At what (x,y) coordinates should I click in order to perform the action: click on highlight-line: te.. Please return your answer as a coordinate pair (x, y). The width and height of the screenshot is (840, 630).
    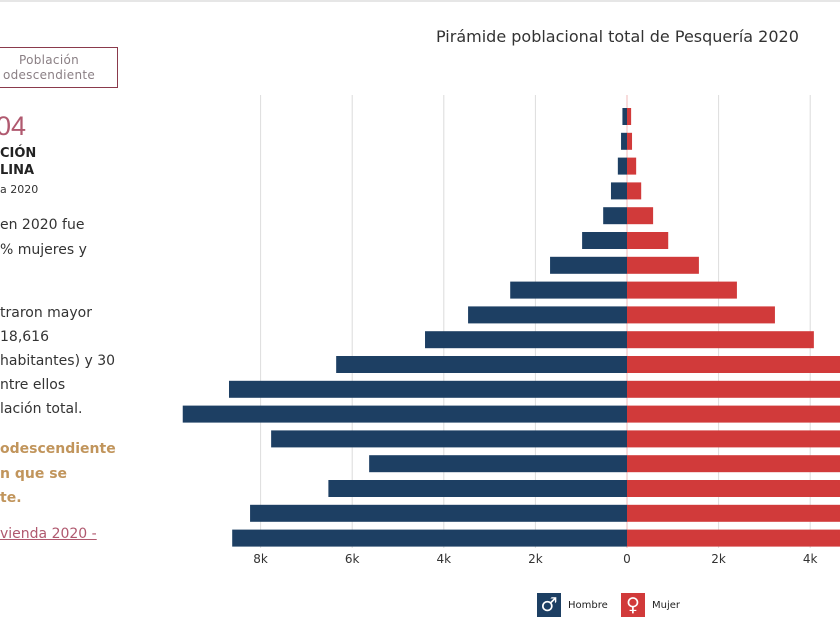
    Looking at the image, I should click on (11, 498).